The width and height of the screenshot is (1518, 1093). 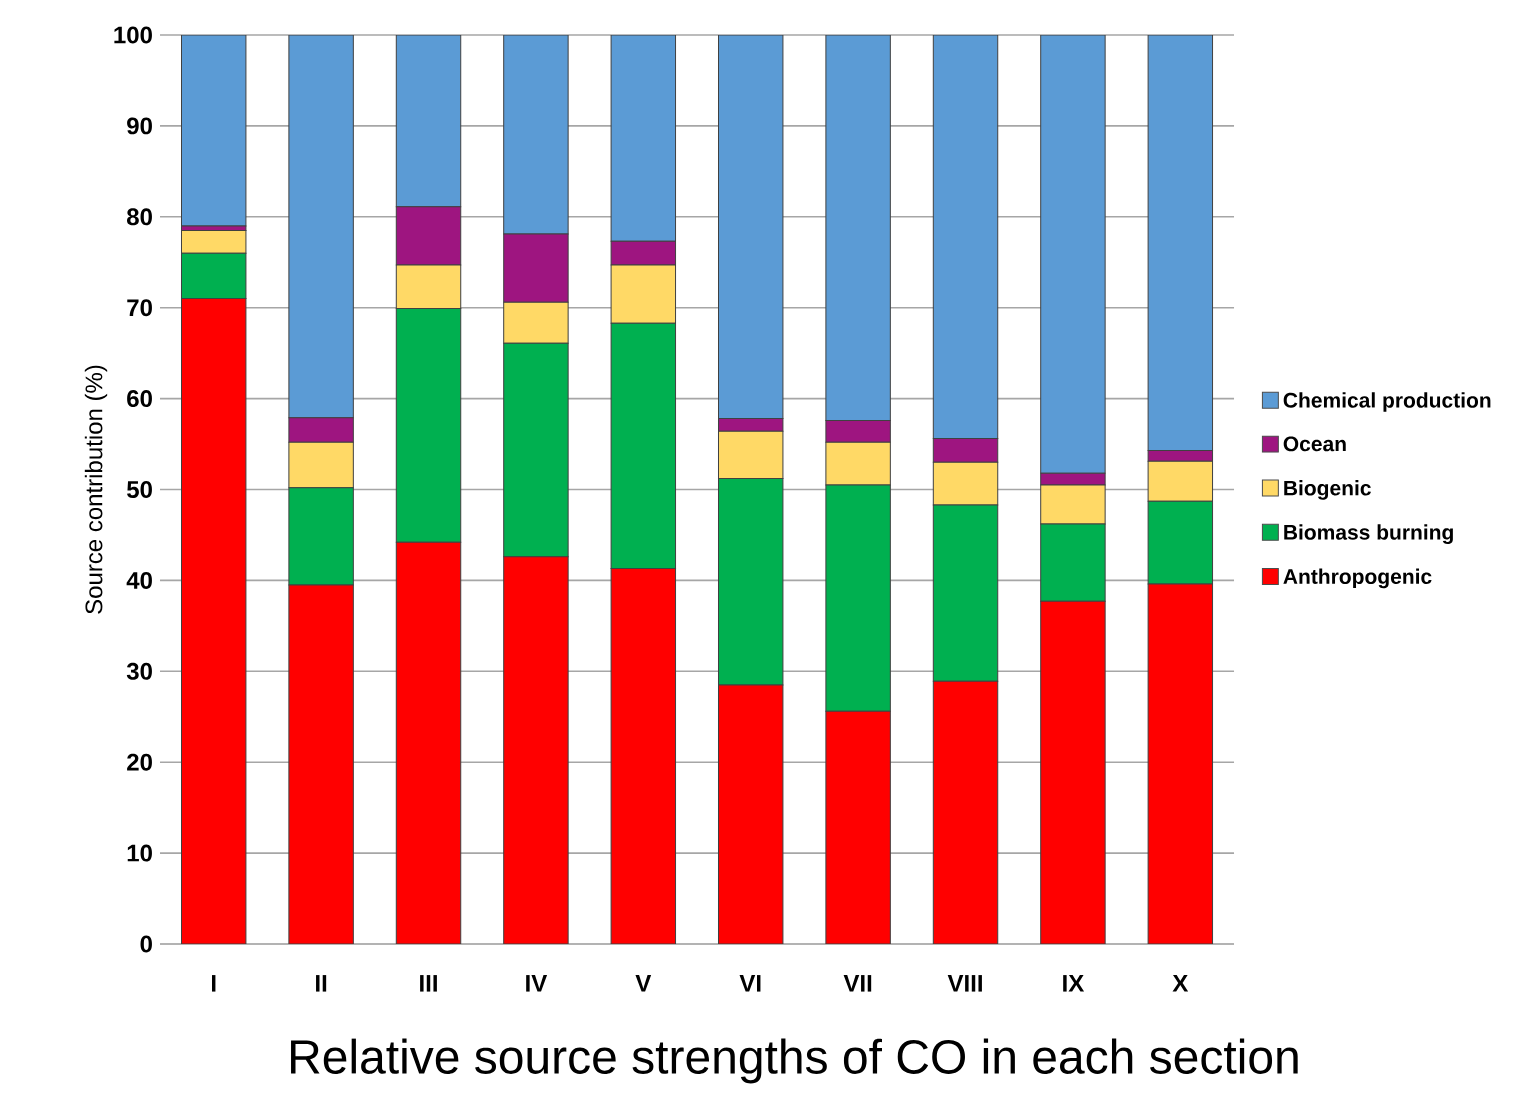 I want to click on x-tick-label: II, so click(x=321, y=983).